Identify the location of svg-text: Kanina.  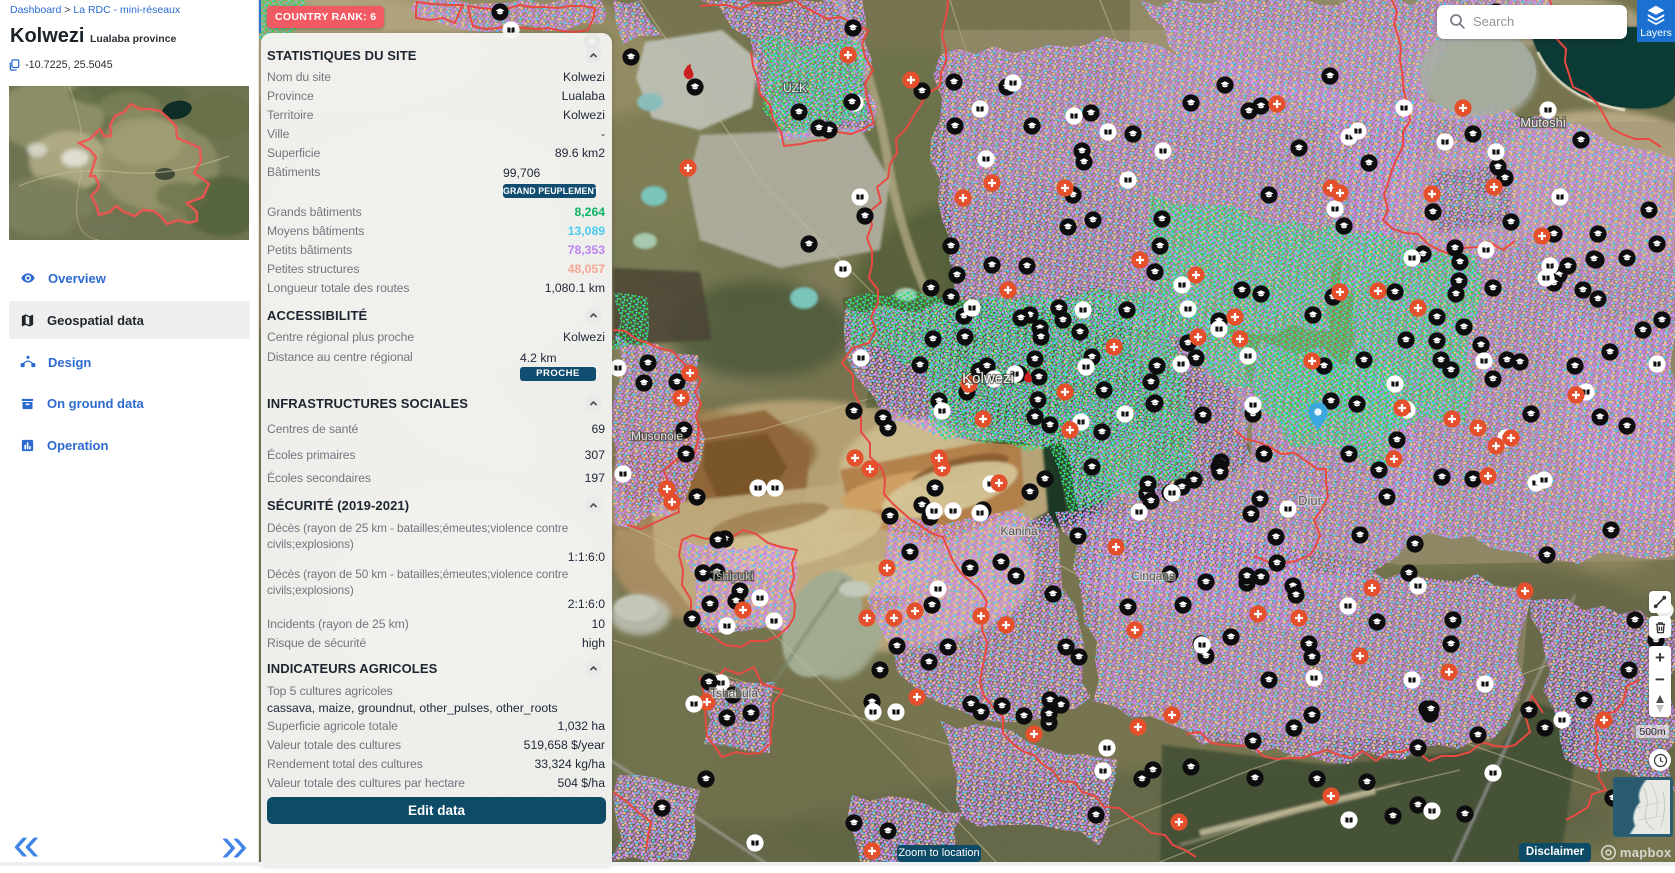
(1019, 531).